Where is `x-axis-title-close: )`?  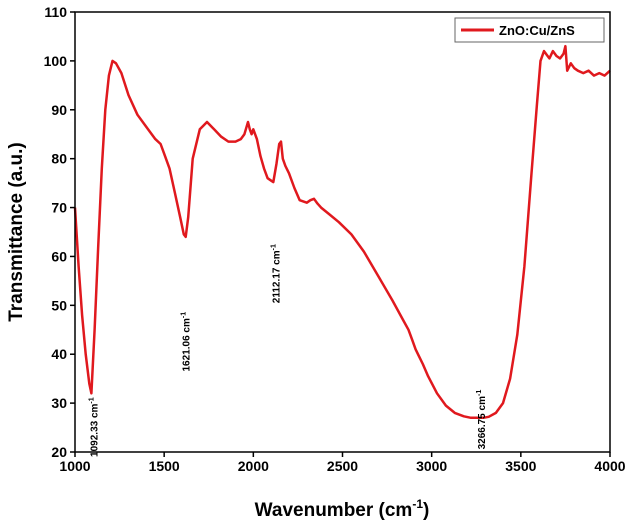 x-axis-title-close: ) is located at coordinates (426, 510).